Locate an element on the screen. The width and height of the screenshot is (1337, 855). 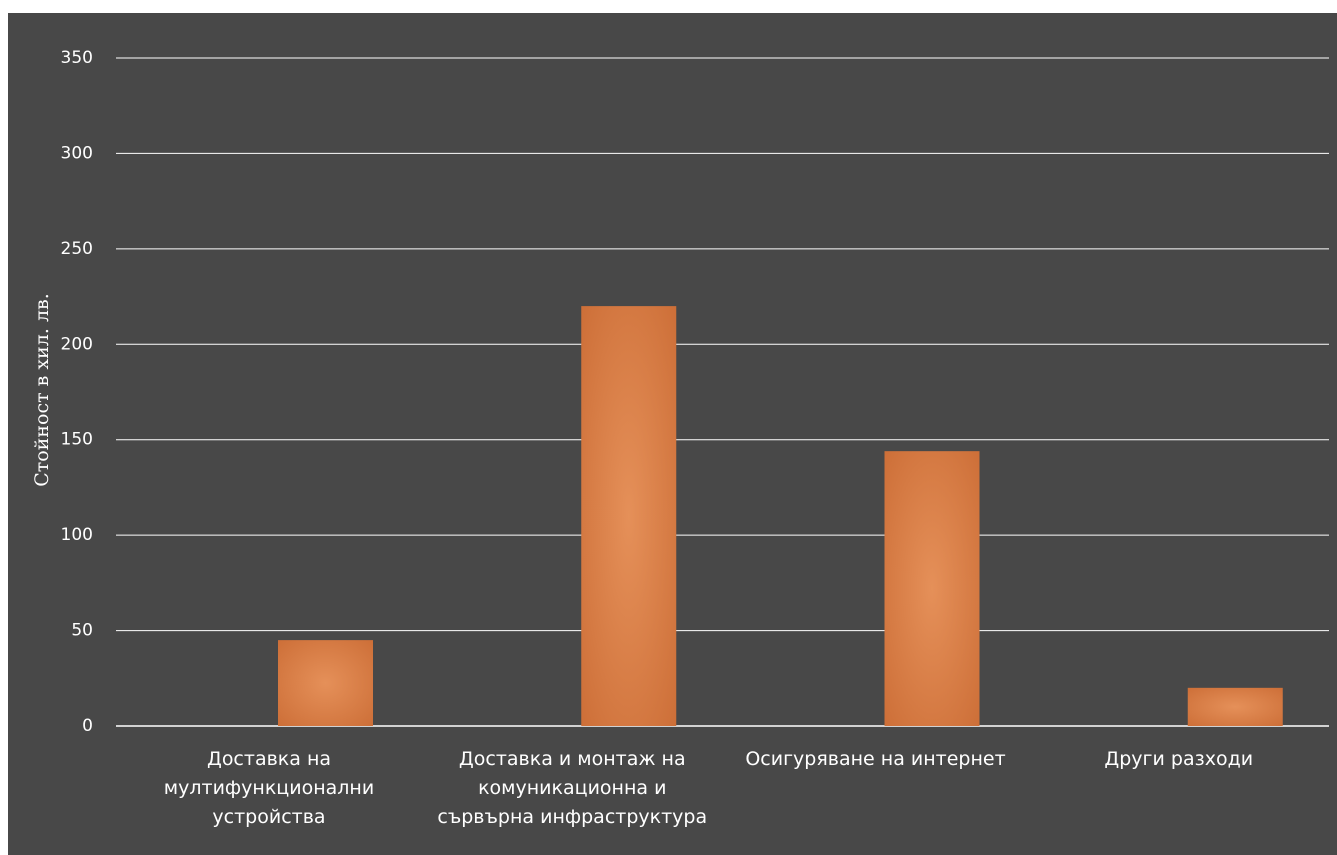
y-tick-label: 250 is located at coordinates (77, 249).